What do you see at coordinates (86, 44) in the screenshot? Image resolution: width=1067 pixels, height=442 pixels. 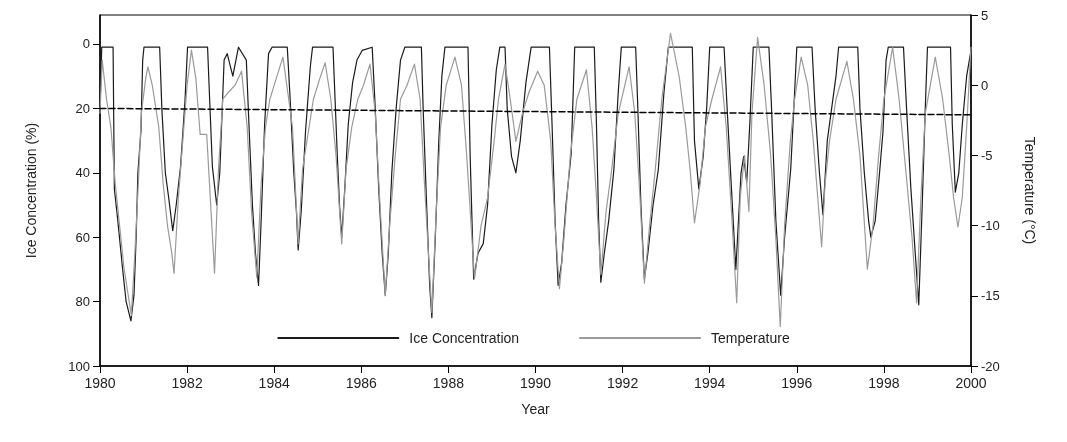 I see `y-tick-label: 0` at bounding box center [86, 44].